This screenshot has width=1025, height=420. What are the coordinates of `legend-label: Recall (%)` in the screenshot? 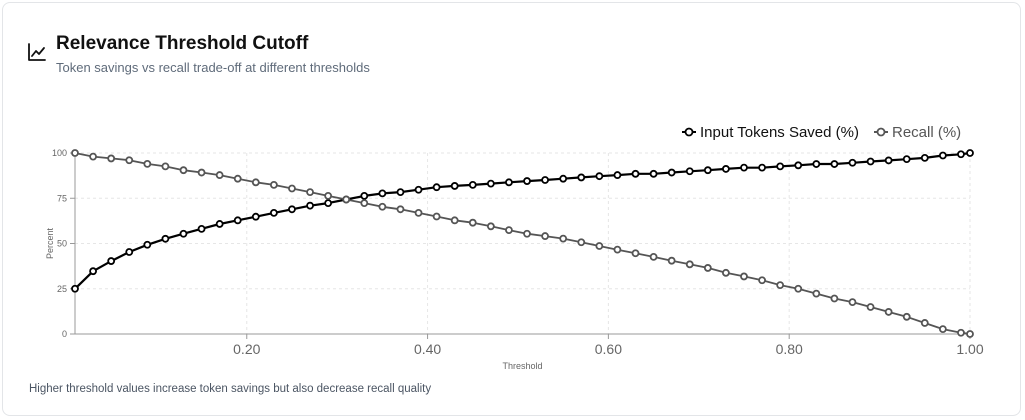 It's located at (926, 132).